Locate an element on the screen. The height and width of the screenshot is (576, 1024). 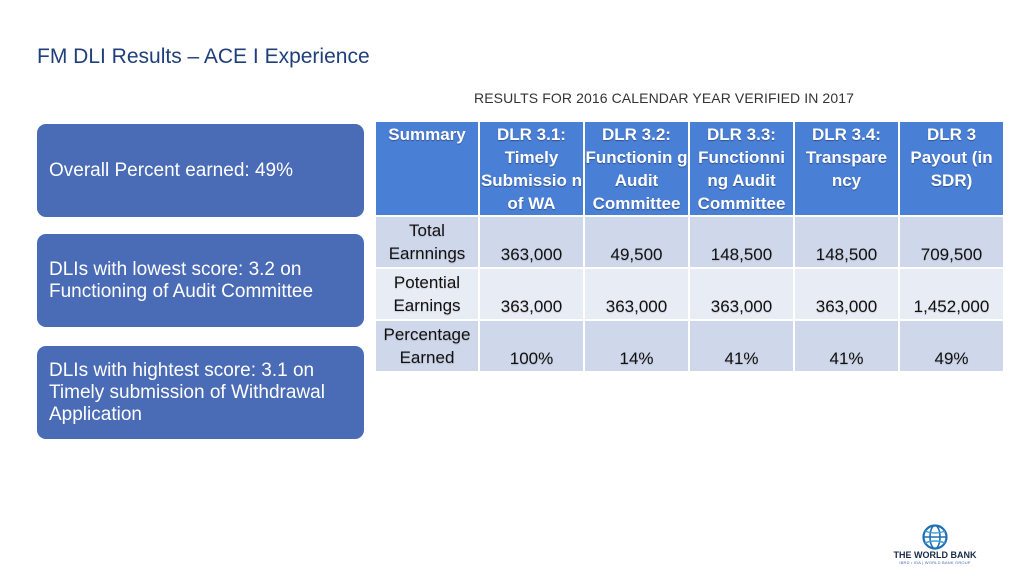
header-dlr-3-2: DLR 3.2: Functionin g Audit Committee is located at coordinates (636, 168).